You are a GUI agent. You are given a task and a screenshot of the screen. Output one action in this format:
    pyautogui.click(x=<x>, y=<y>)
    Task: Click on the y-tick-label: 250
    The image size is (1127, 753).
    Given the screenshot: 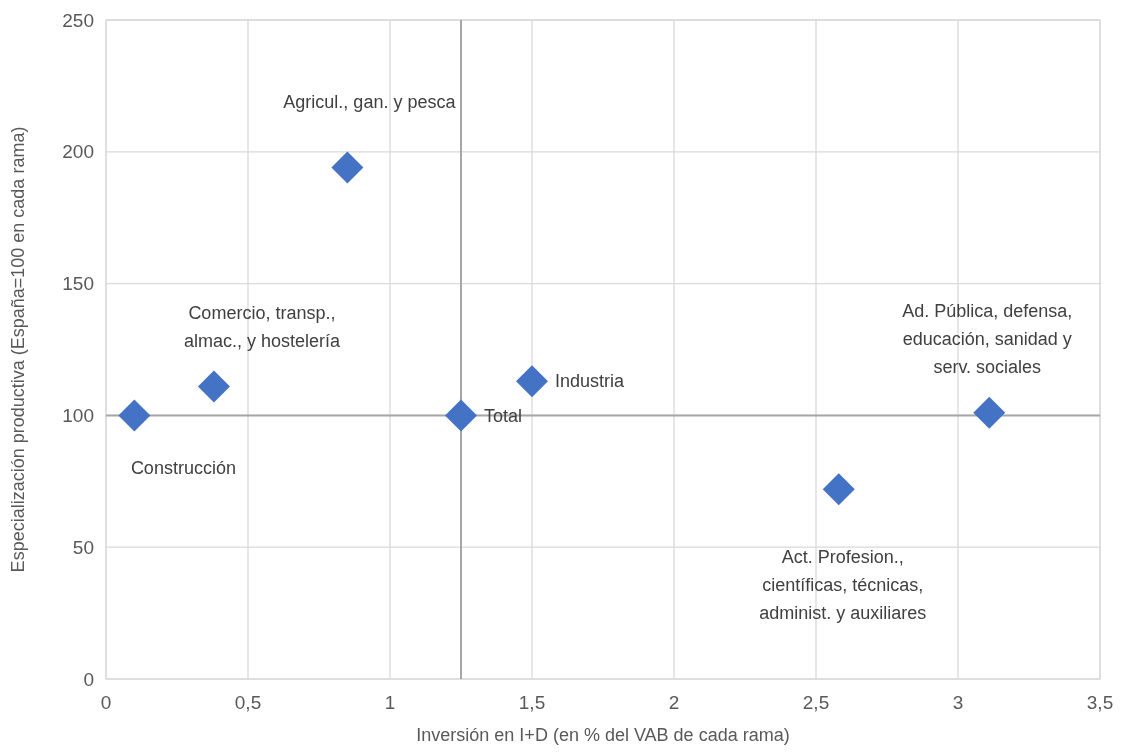 What is the action you would take?
    pyautogui.click(x=78, y=20)
    